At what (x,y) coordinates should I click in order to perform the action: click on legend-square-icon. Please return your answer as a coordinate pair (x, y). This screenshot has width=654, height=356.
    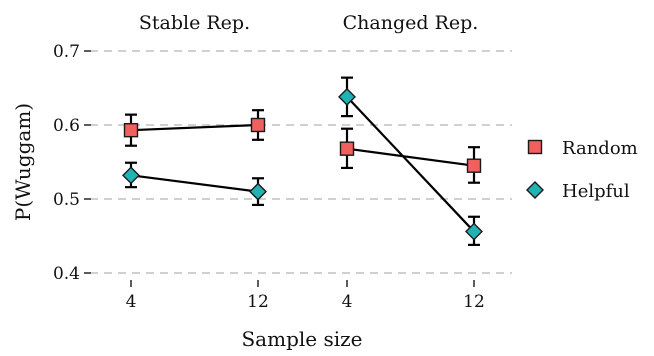
    Looking at the image, I should click on (535, 147).